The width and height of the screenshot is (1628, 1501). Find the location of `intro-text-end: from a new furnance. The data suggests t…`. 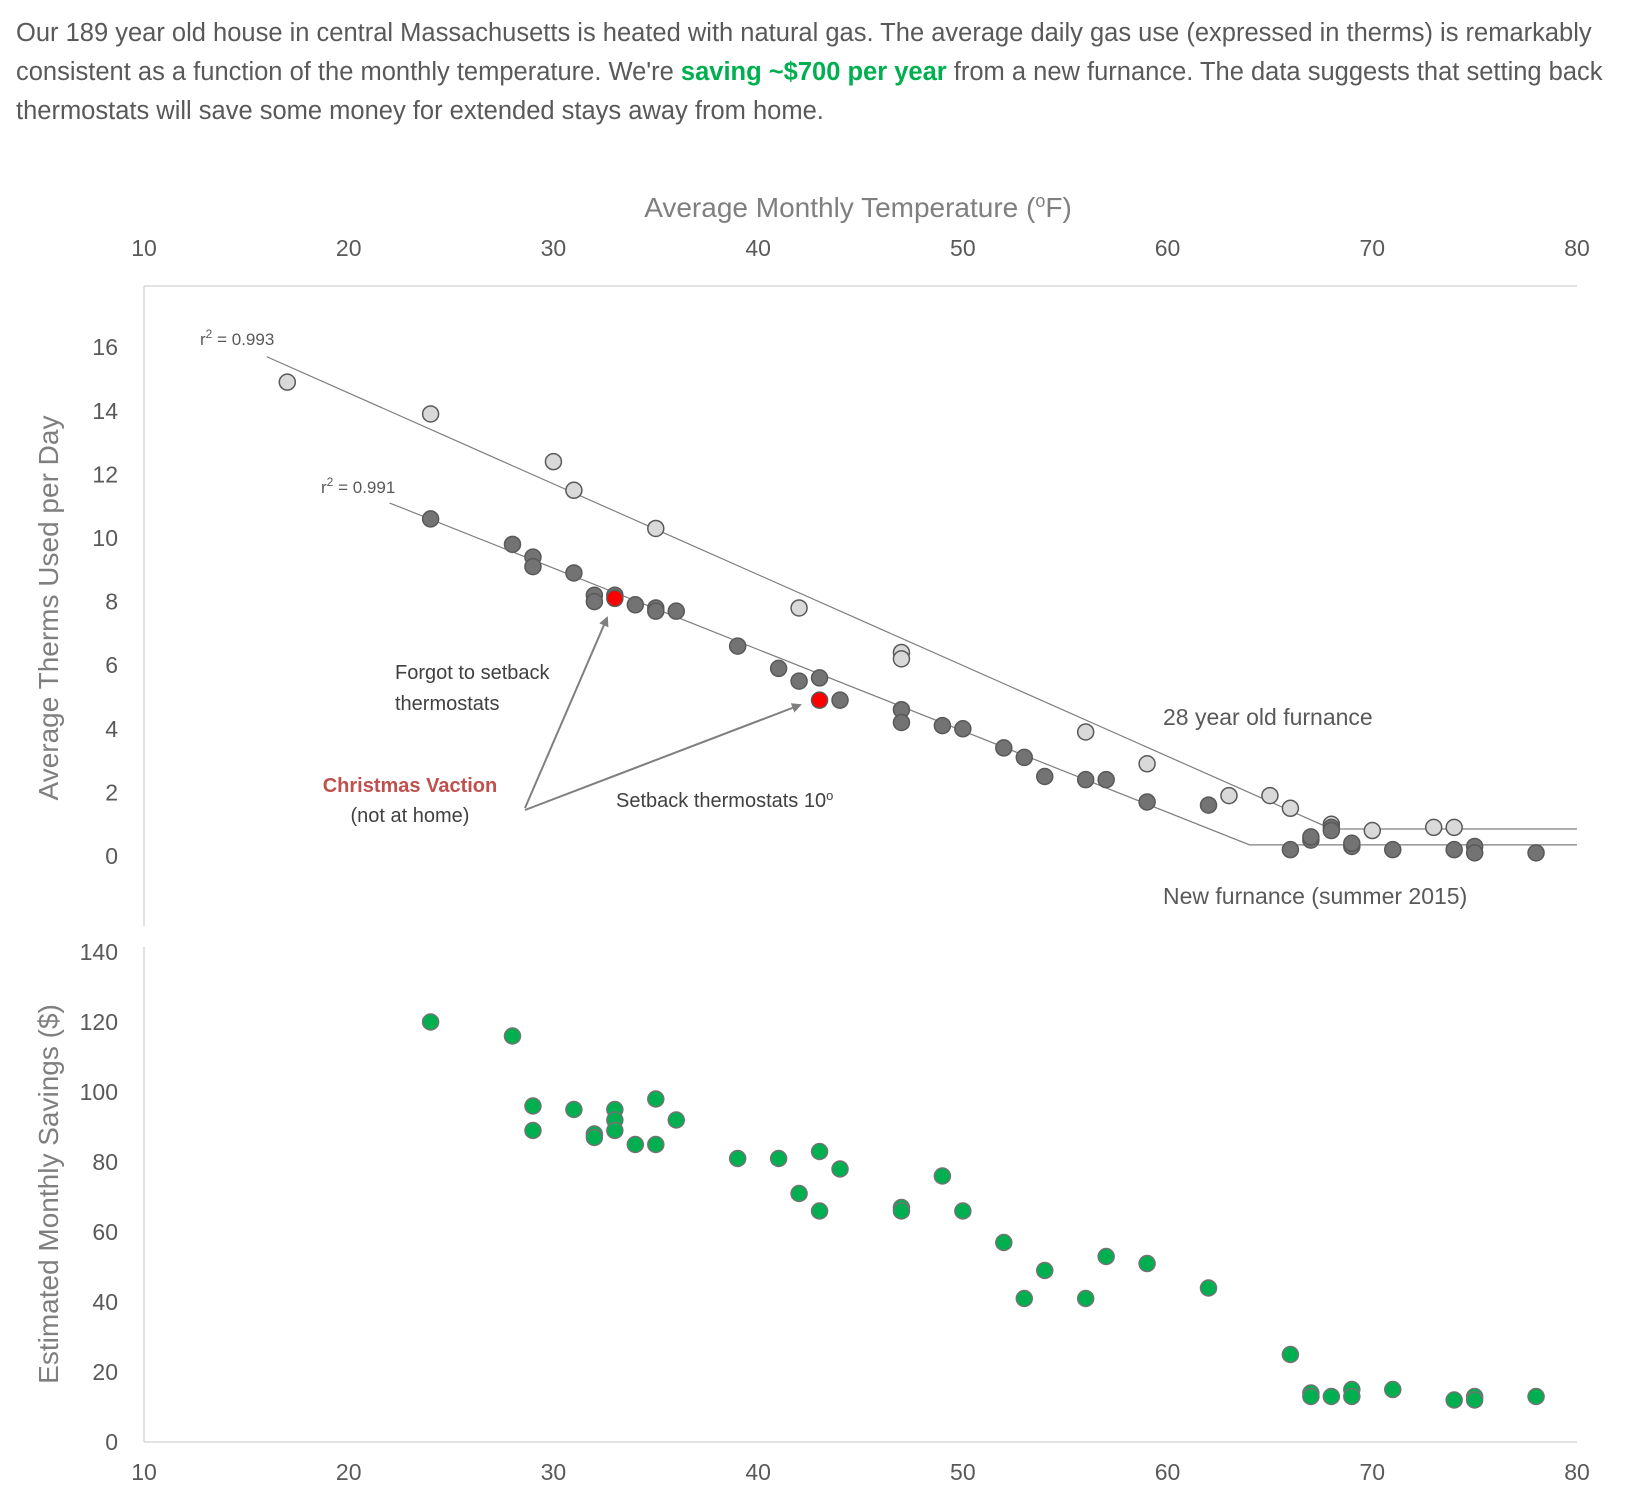

intro-text-end: from a new furnance. The data suggests t… is located at coordinates (809, 91).